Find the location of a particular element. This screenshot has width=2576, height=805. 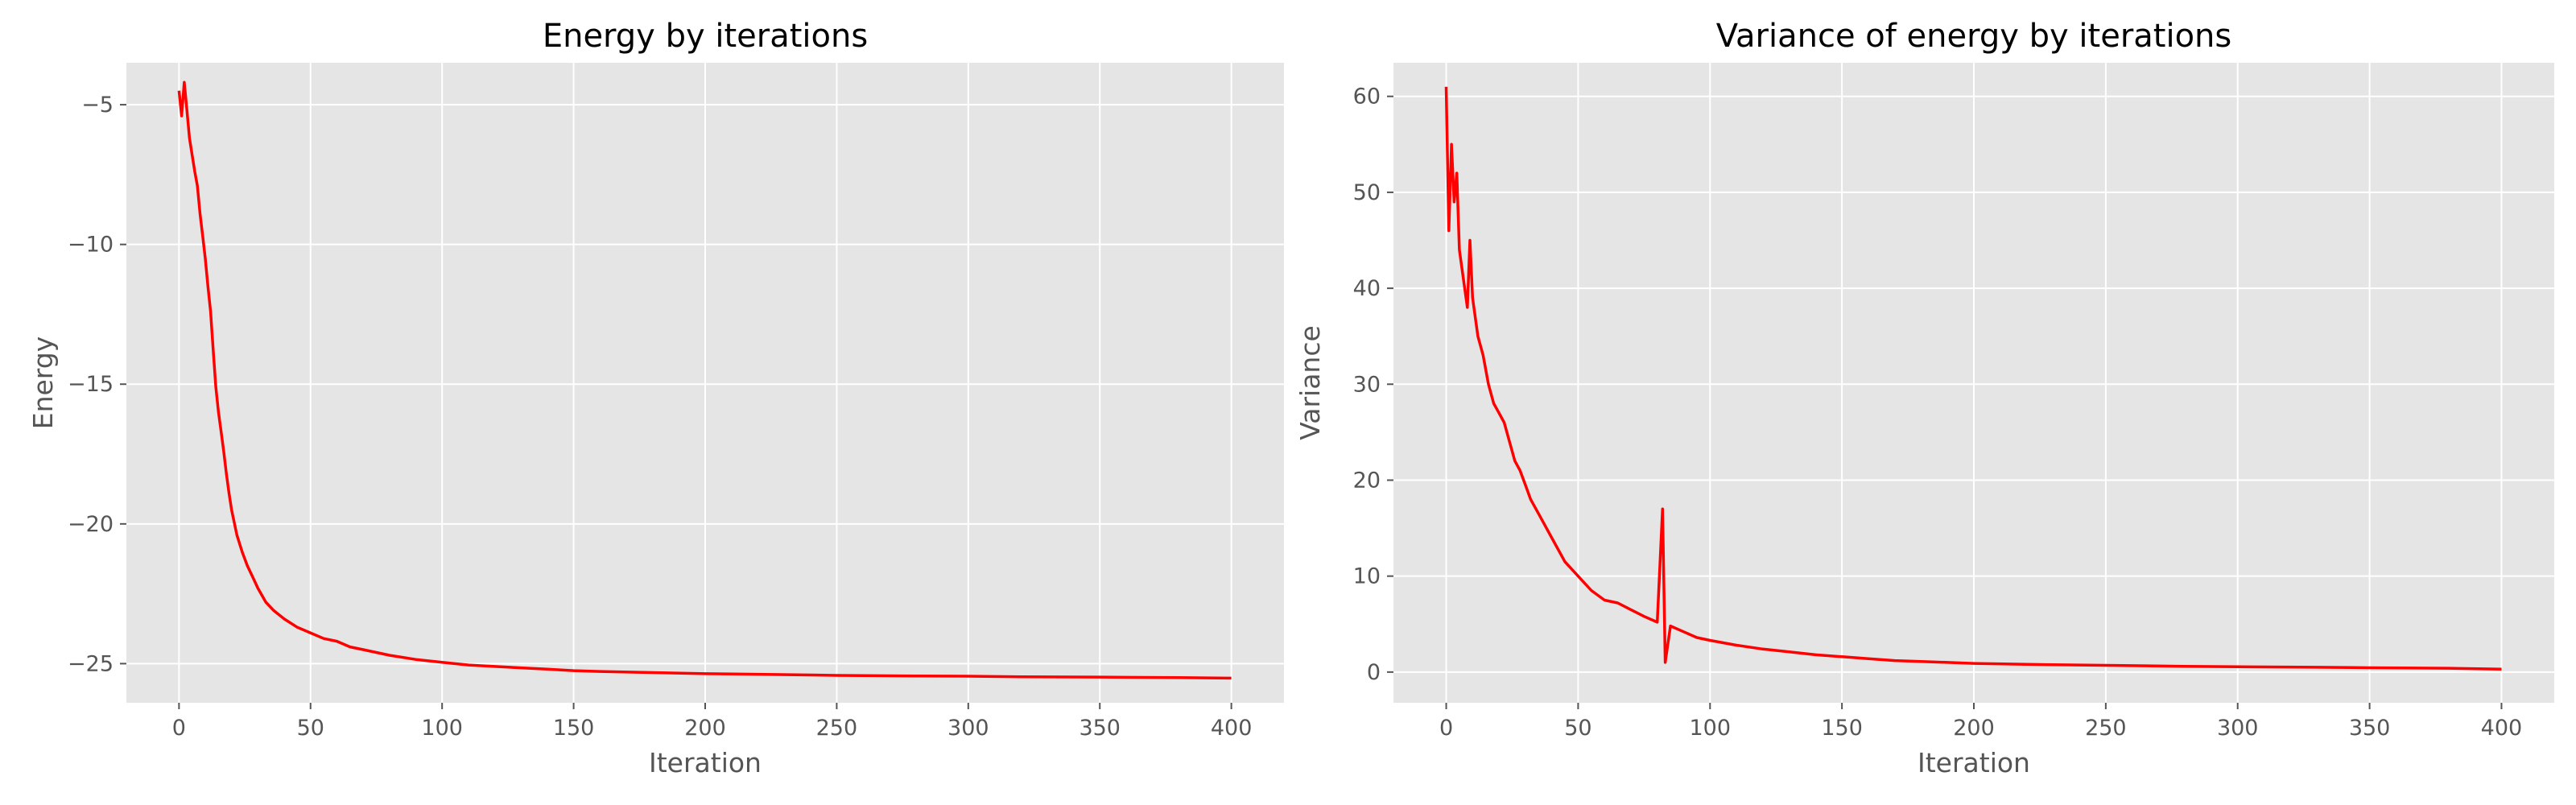

variance-y-tick-label: 30 is located at coordinates (1367, 384).